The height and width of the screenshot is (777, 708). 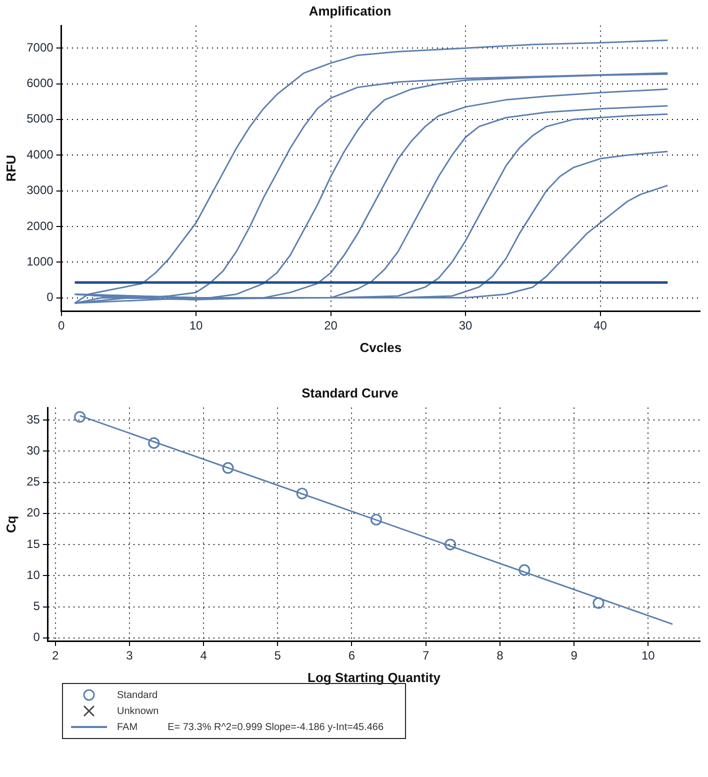 What do you see at coordinates (137, 695) in the screenshot?
I see `legend-label: Standard` at bounding box center [137, 695].